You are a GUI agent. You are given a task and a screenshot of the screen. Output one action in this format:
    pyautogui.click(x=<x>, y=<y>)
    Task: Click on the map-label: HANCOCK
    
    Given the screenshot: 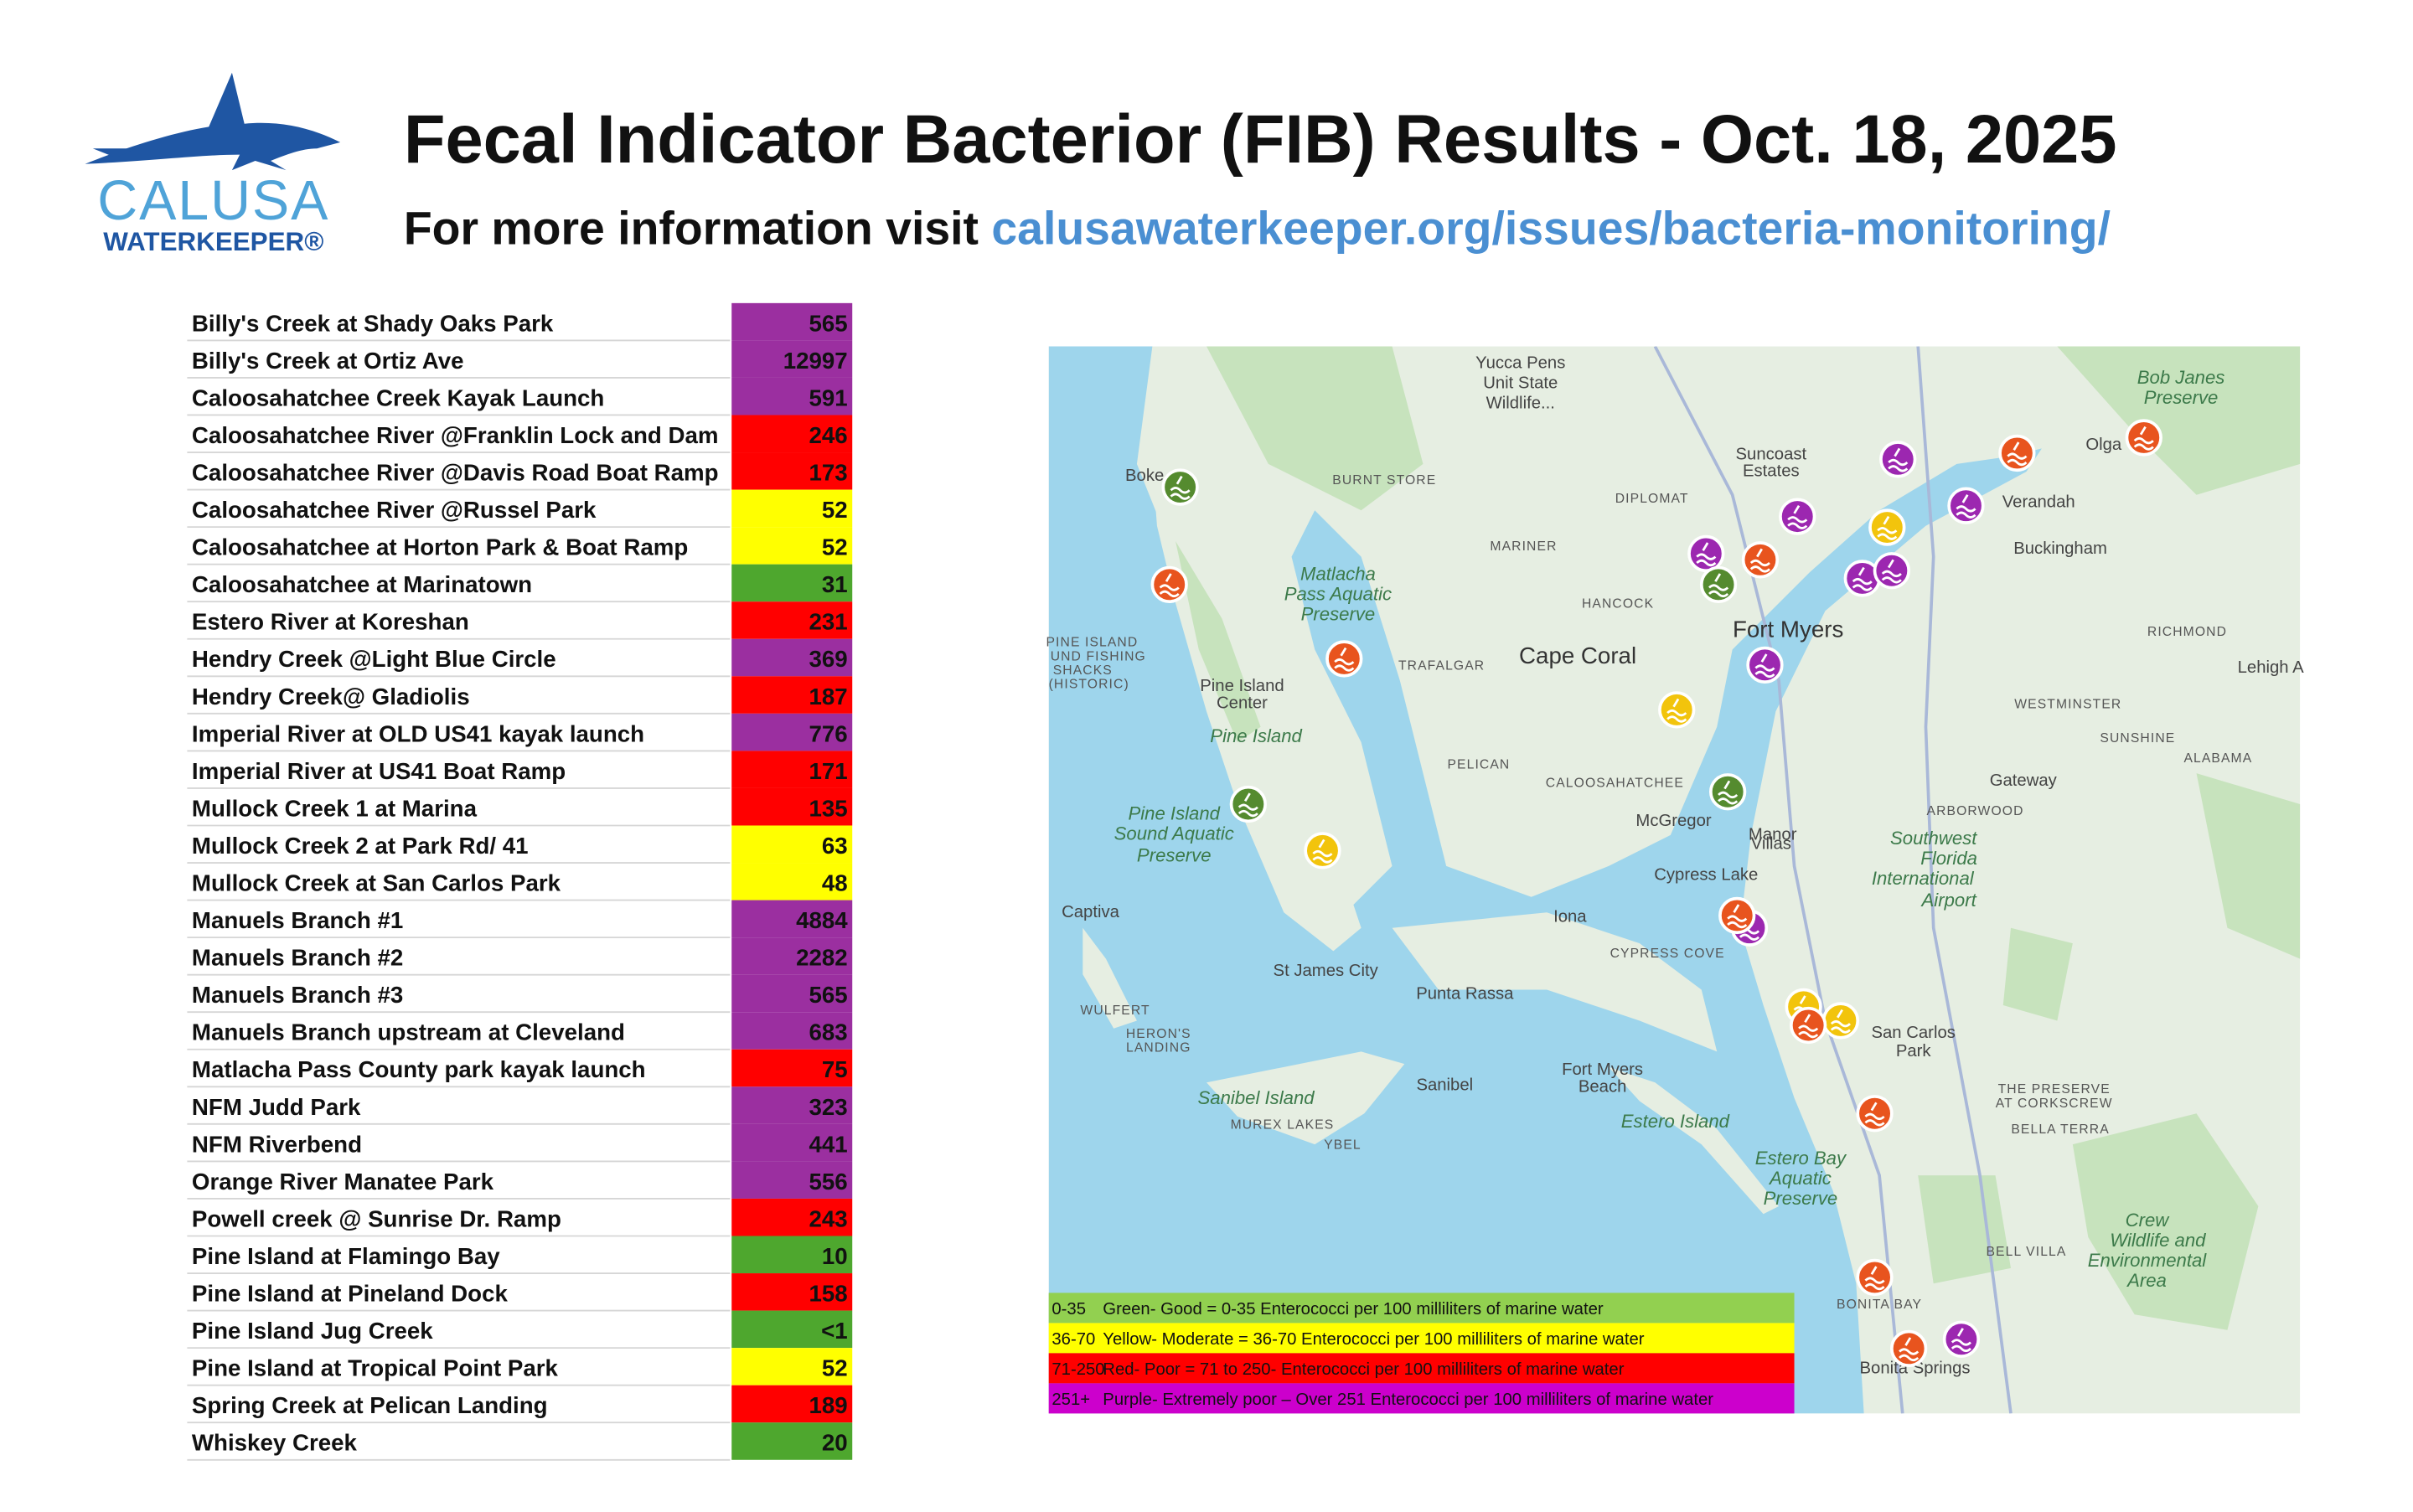 What is the action you would take?
    pyautogui.click(x=1618, y=604)
    